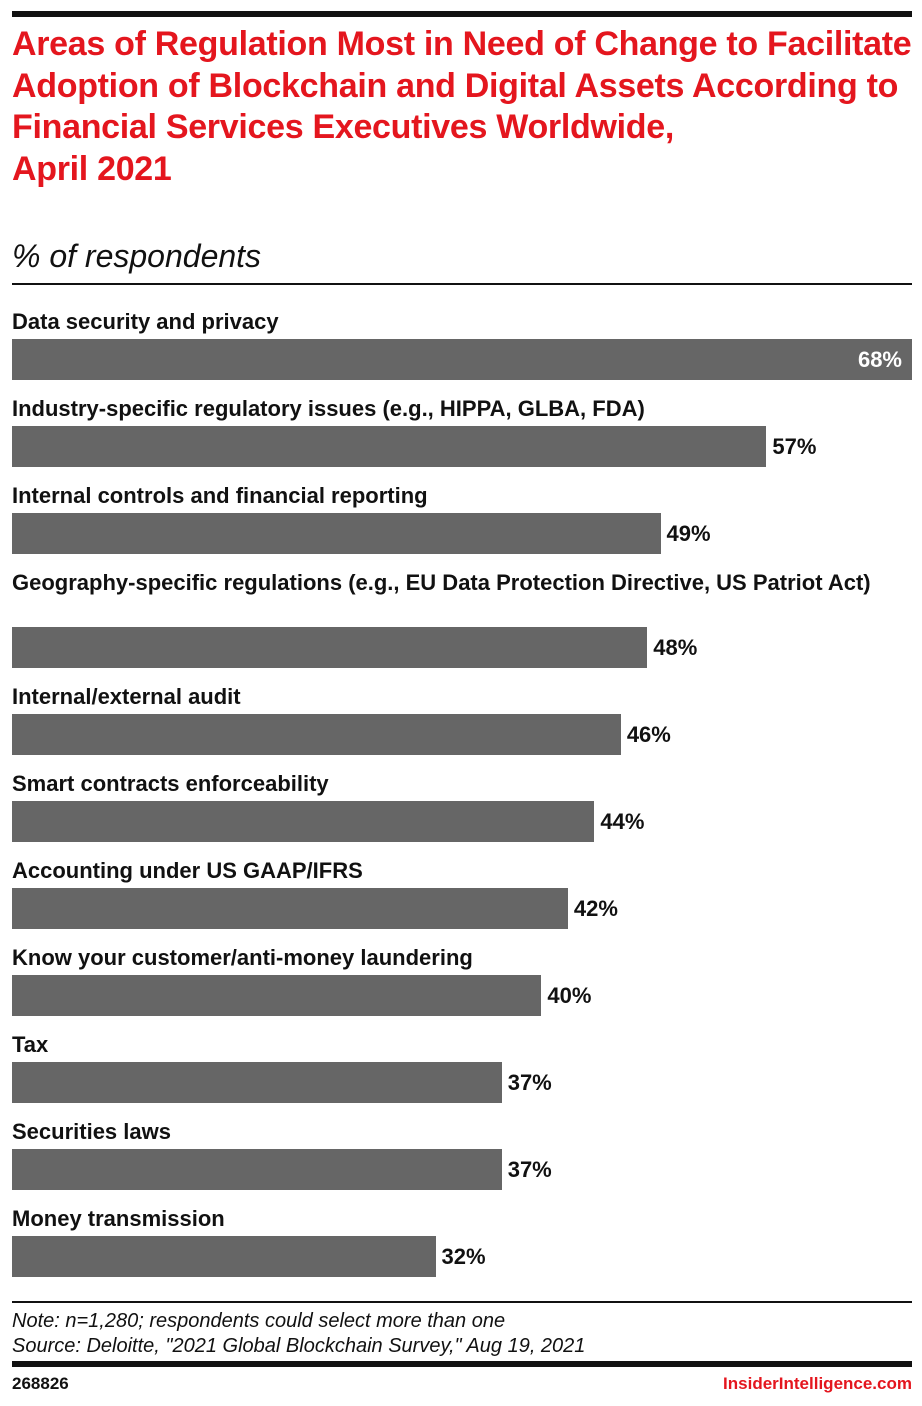 This screenshot has height=1406, width=922. What do you see at coordinates (118, 1218) in the screenshot?
I see `category-label: Money transmission` at bounding box center [118, 1218].